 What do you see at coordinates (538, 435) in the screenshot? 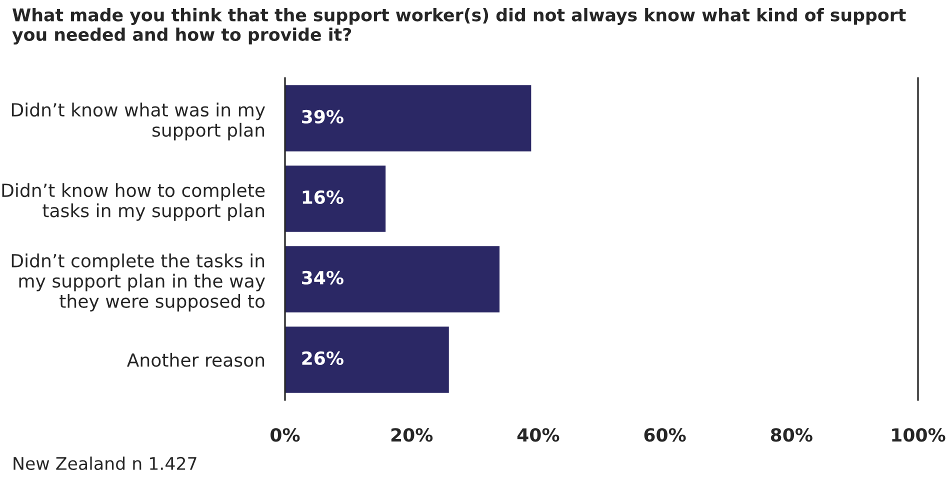
I see `x-tick-label: 40%` at bounding box center [538, 435].